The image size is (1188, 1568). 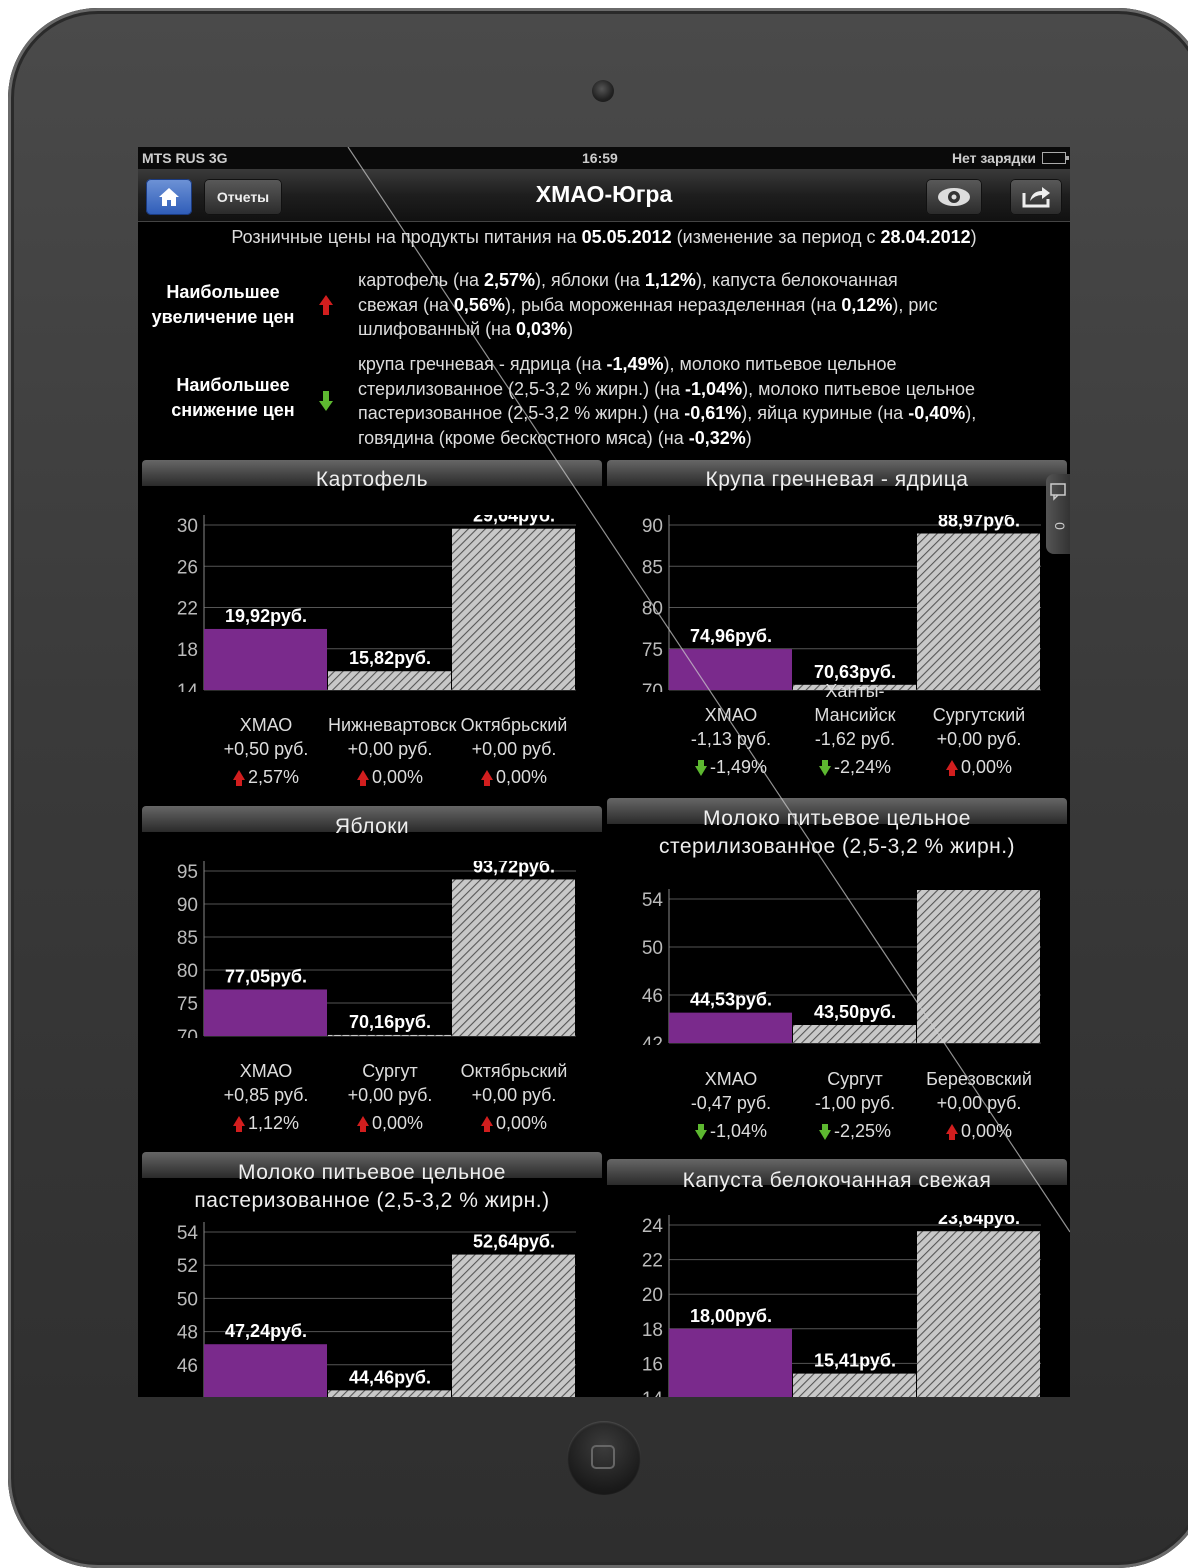 I want to click on clock: 16:59, so click(x=600, y=158).